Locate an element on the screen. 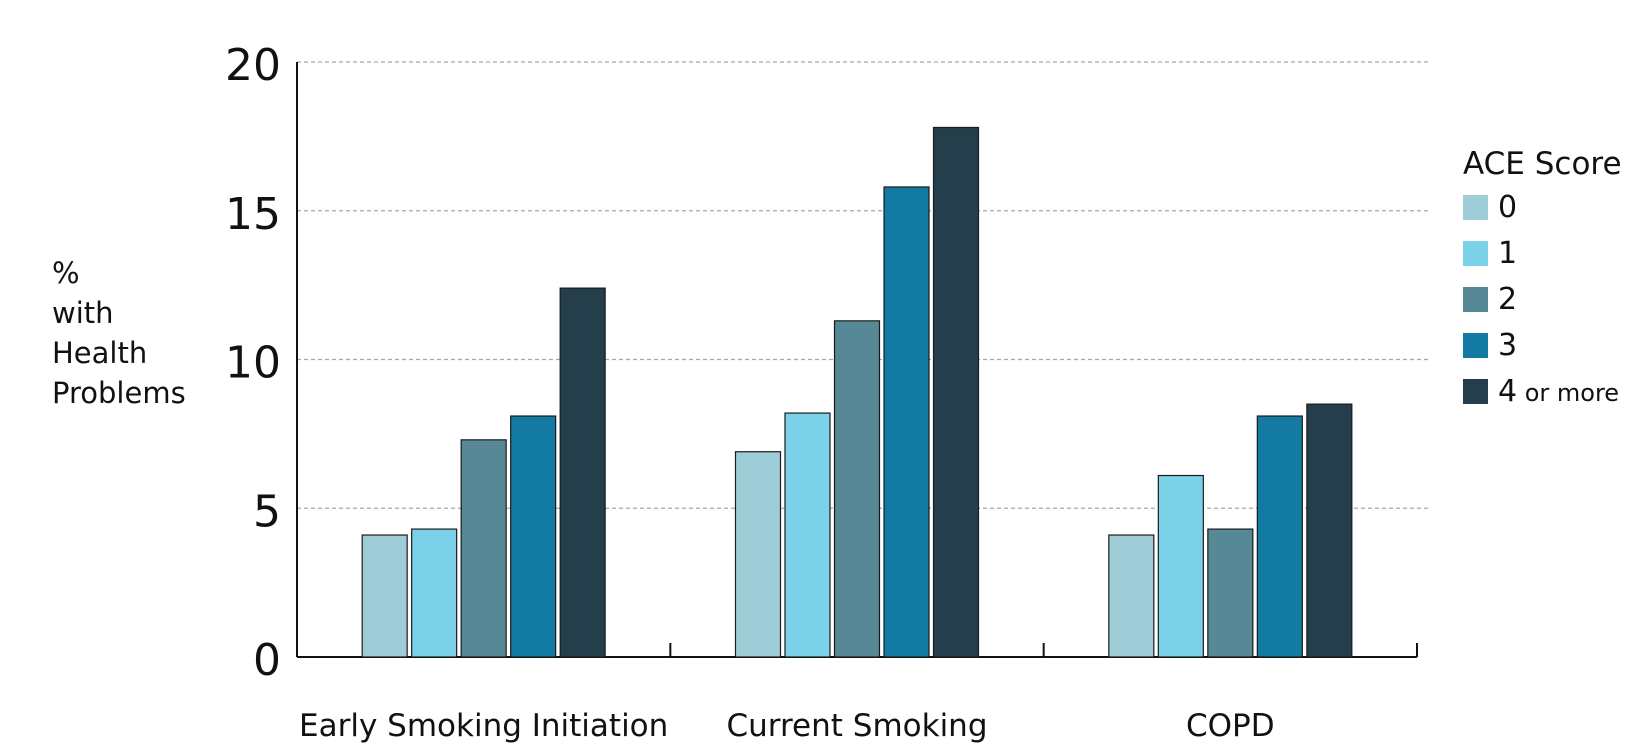  x-tick-label: Current Smoking is located at coordinates (856, 726).